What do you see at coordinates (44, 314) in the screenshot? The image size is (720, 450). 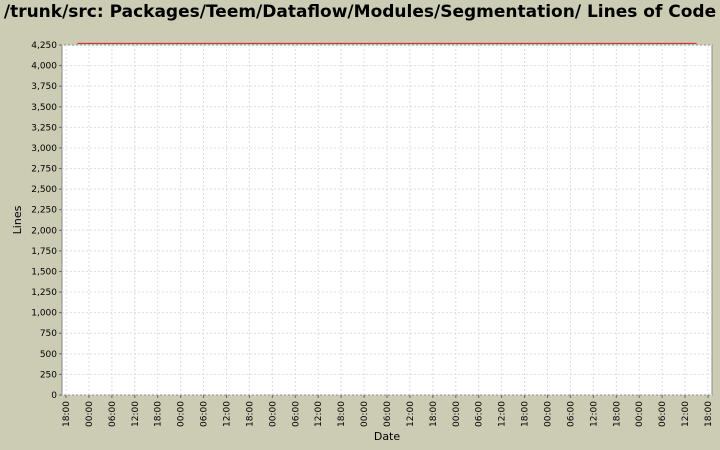 I see `y-tick-label: 1,000` at bounding box center [44, 314].